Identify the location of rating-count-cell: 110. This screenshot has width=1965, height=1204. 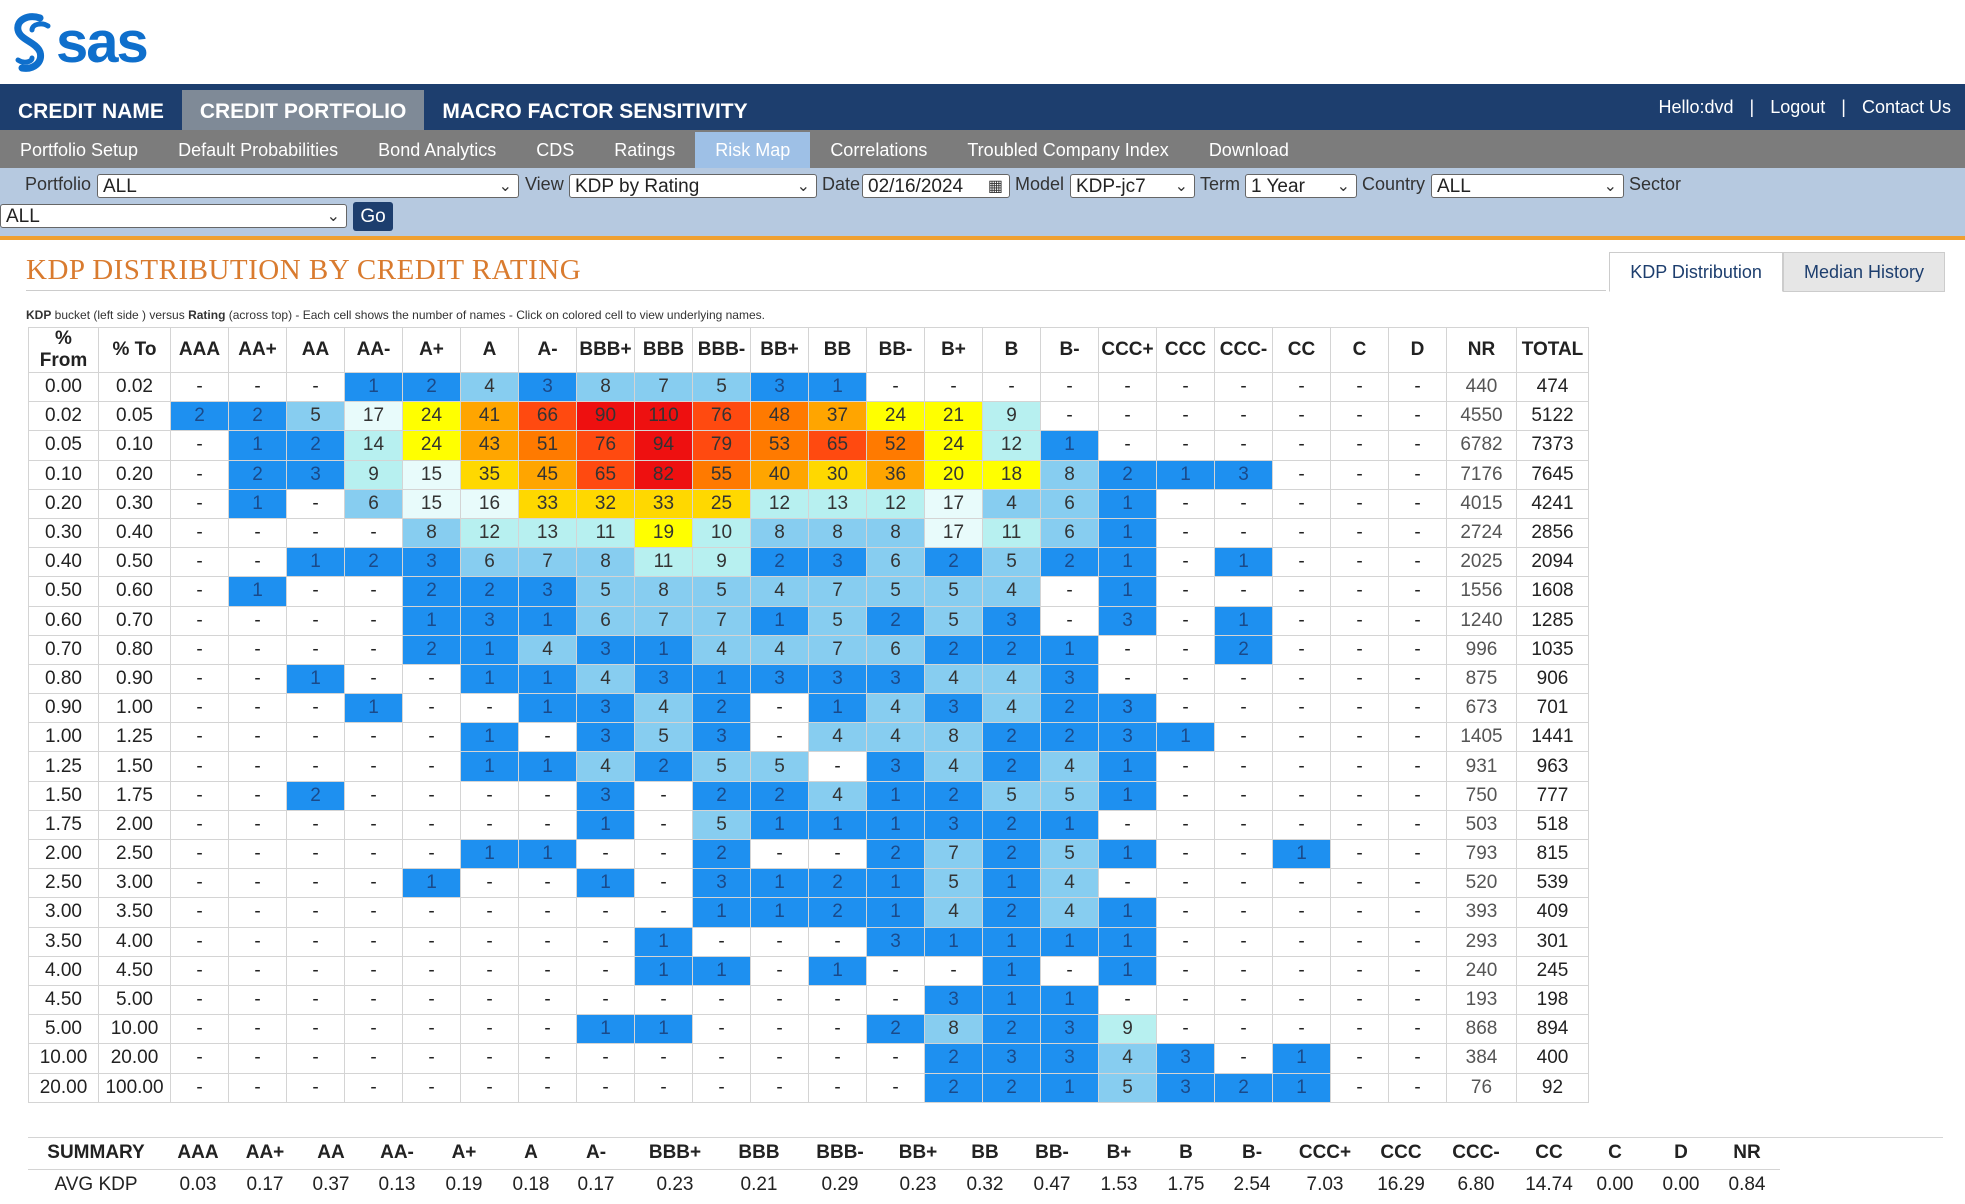
(663, 416).